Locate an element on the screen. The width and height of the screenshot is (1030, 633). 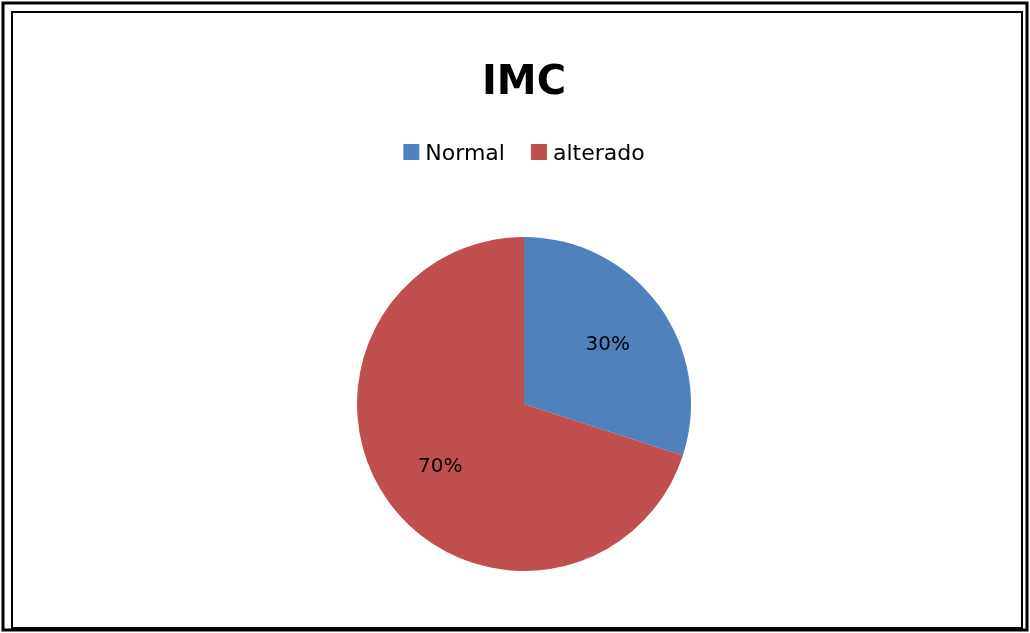
chart-title: IMC is located at coordinates (524, 80).